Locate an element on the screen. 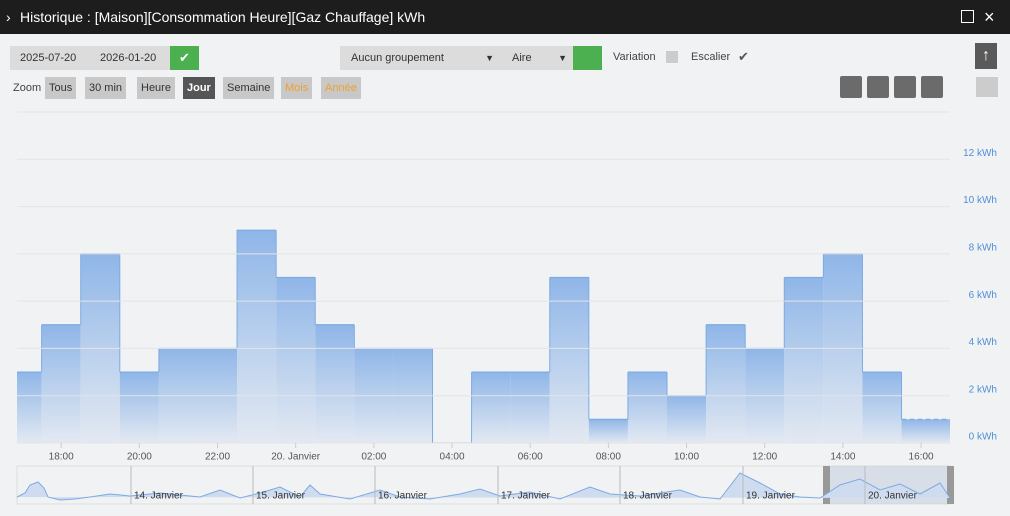 This screenshot has width=1010, height=516. style-select: Aire ▼ is located at coordinates (537, 58).